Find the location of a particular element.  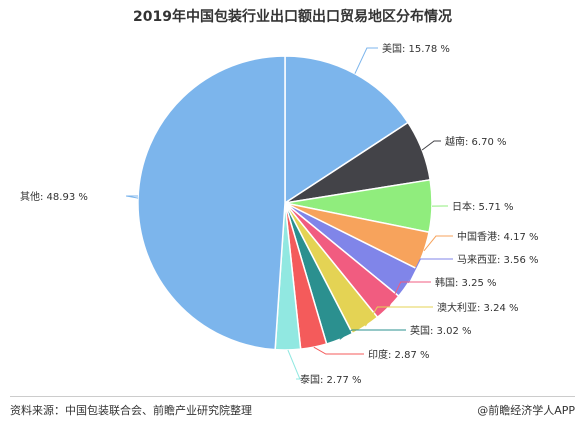

slice-label: 马来西亚: 3.56 % is located at coordinates (498, 260).